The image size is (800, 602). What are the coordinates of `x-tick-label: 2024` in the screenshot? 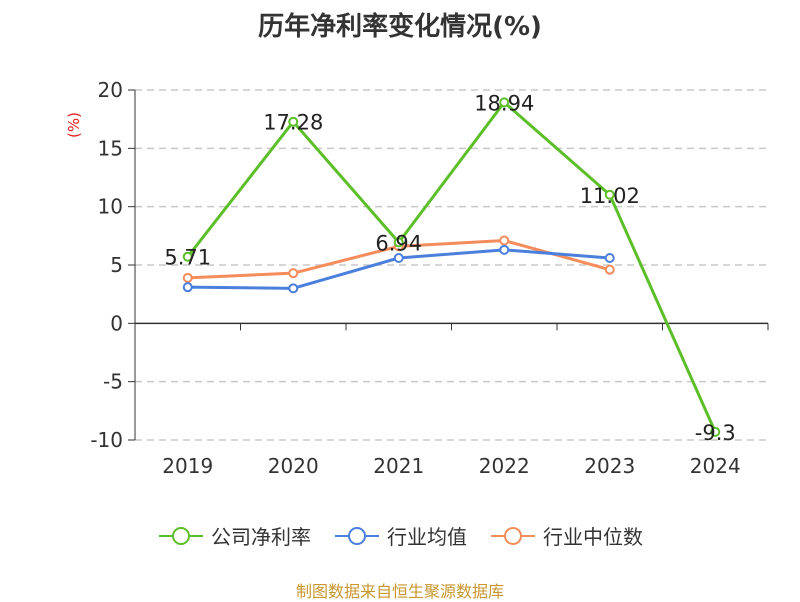 It's located at (715, 466).